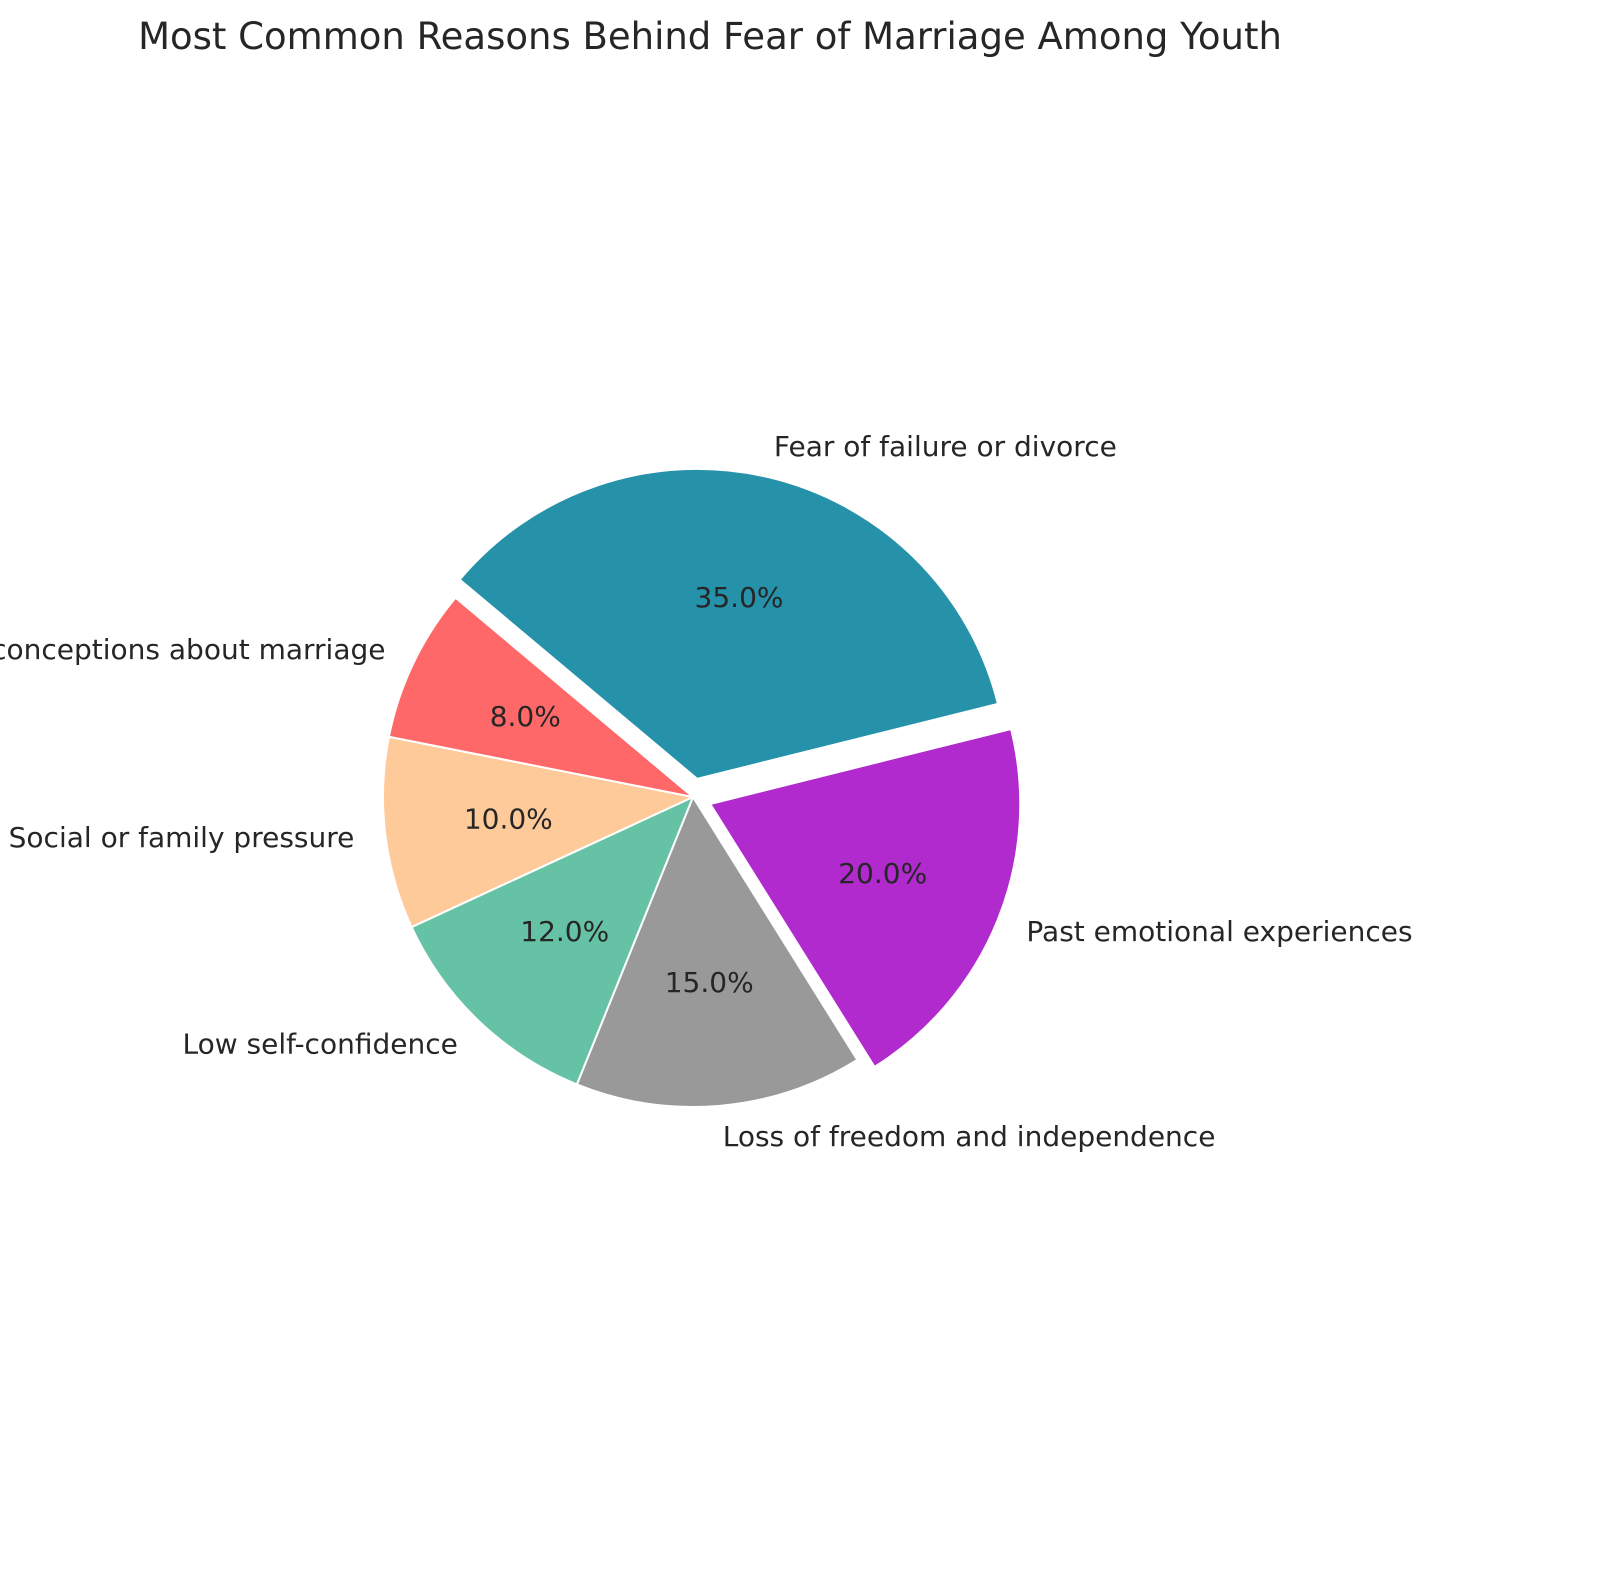 This screenshot has height=1577, width=1600. Describe the element at coordinates (182, 837) in the screenshot. I see `pie-category-label-4: Social or family pressure` at that location.